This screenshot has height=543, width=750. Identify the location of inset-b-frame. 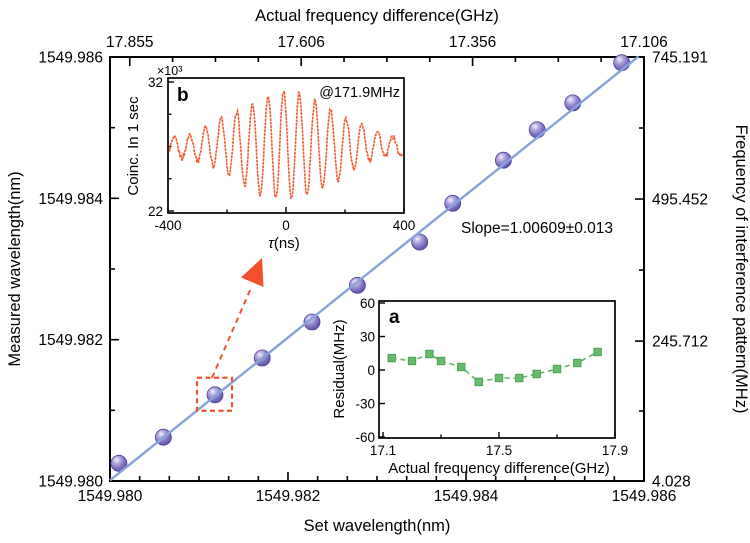
(286, 145).